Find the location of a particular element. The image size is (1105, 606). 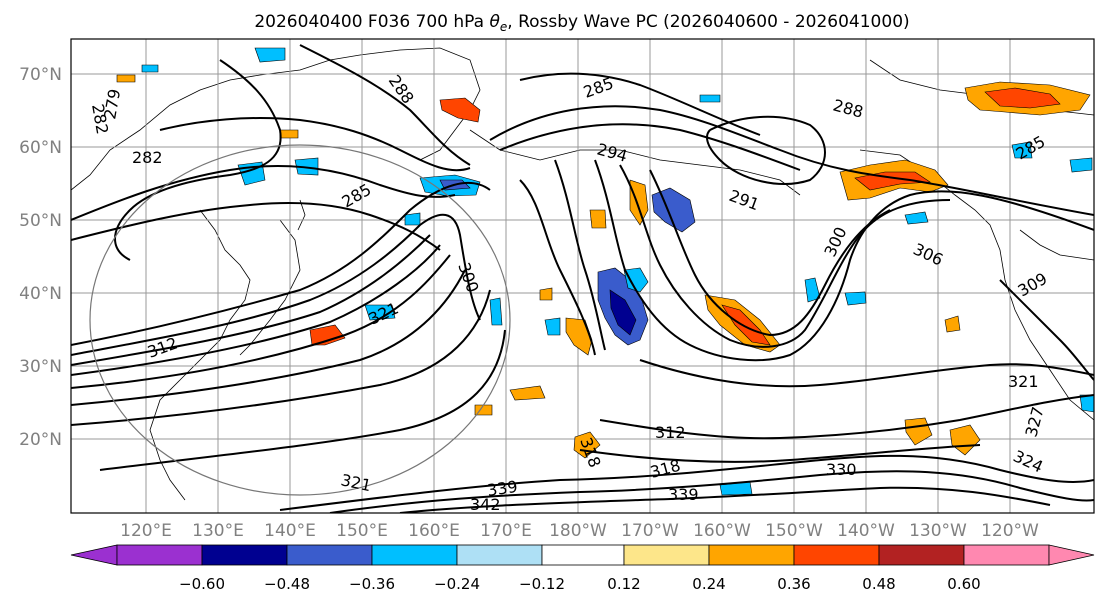

lon-label: 150°E is located at coordinates (362, 531).